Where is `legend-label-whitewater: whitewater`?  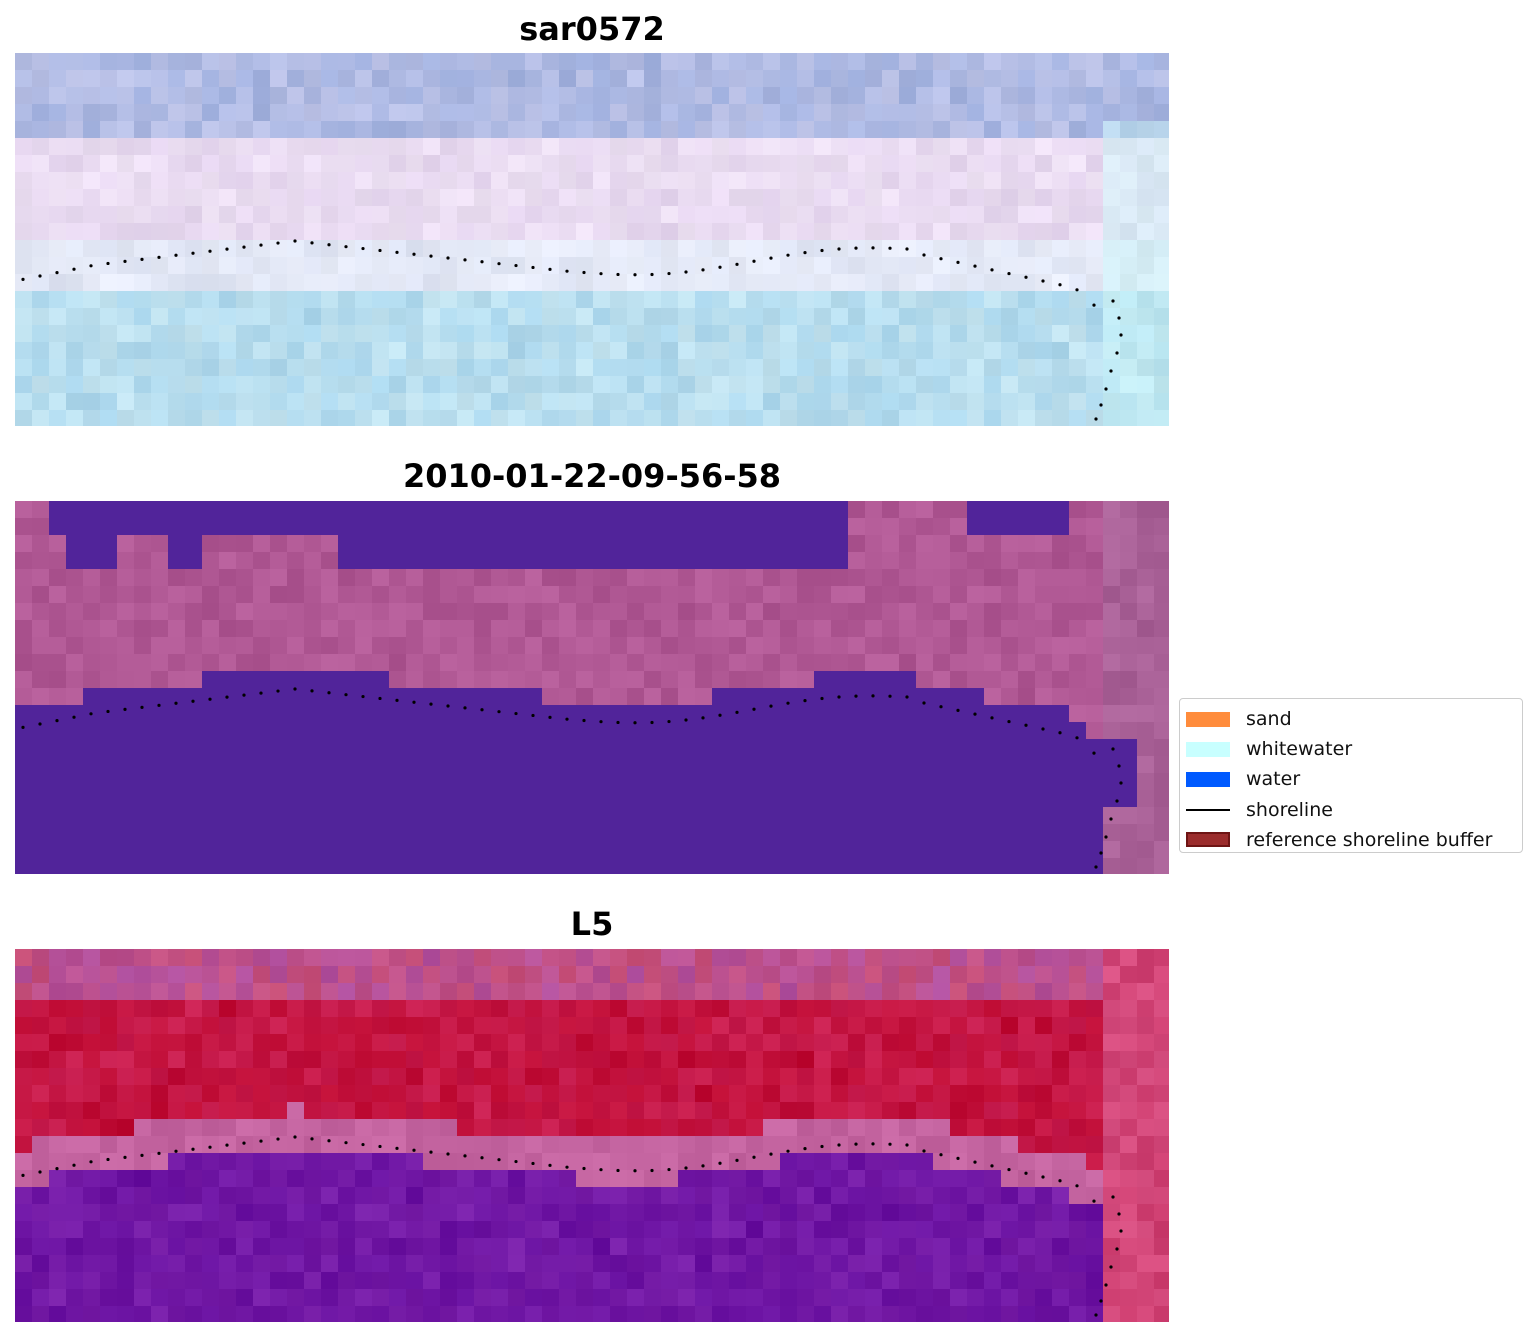 legend-label-whitewater: whitewater is located at coordinates (1299, 749).